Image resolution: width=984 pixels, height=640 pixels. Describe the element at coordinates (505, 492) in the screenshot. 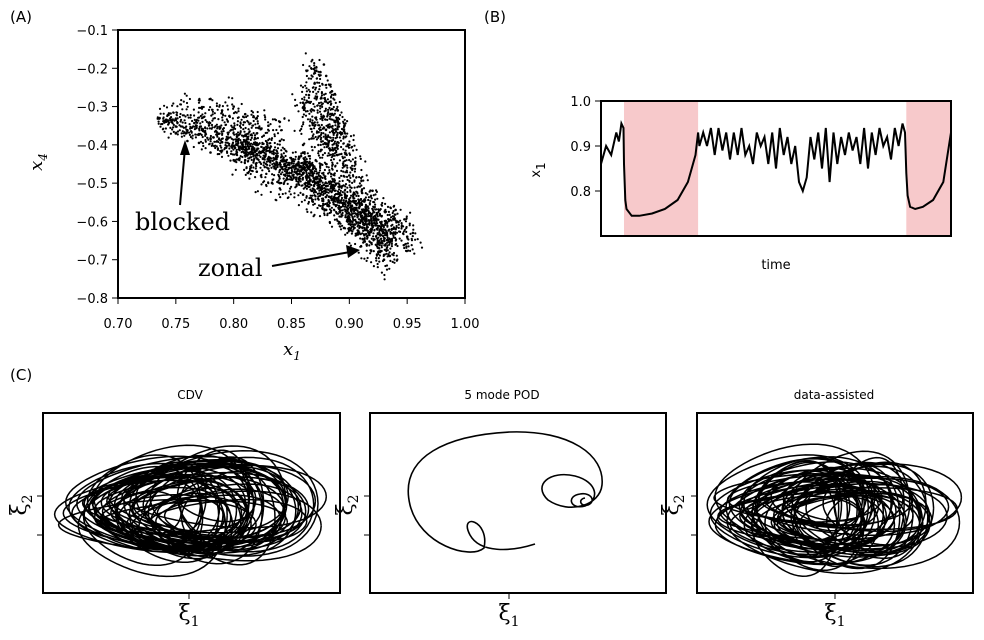

I see `subplot-pod-trajectory` at that location.